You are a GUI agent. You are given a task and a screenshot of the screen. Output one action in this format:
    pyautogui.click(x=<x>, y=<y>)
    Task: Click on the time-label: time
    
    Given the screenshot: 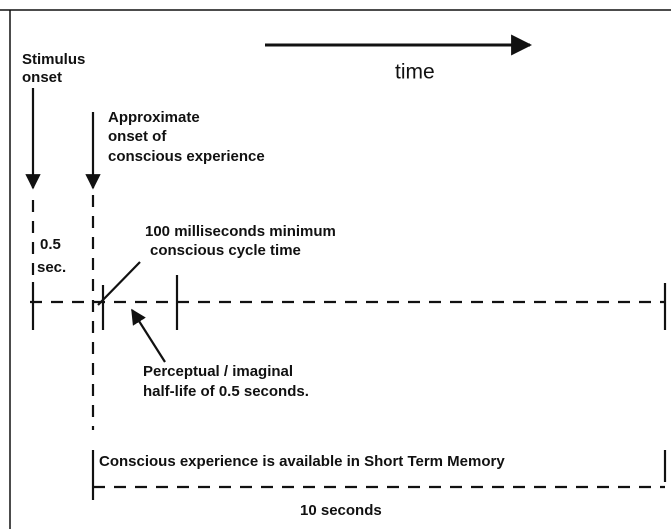 What is the action you would take?
    pyautogui.click(x=415, y=72)
    